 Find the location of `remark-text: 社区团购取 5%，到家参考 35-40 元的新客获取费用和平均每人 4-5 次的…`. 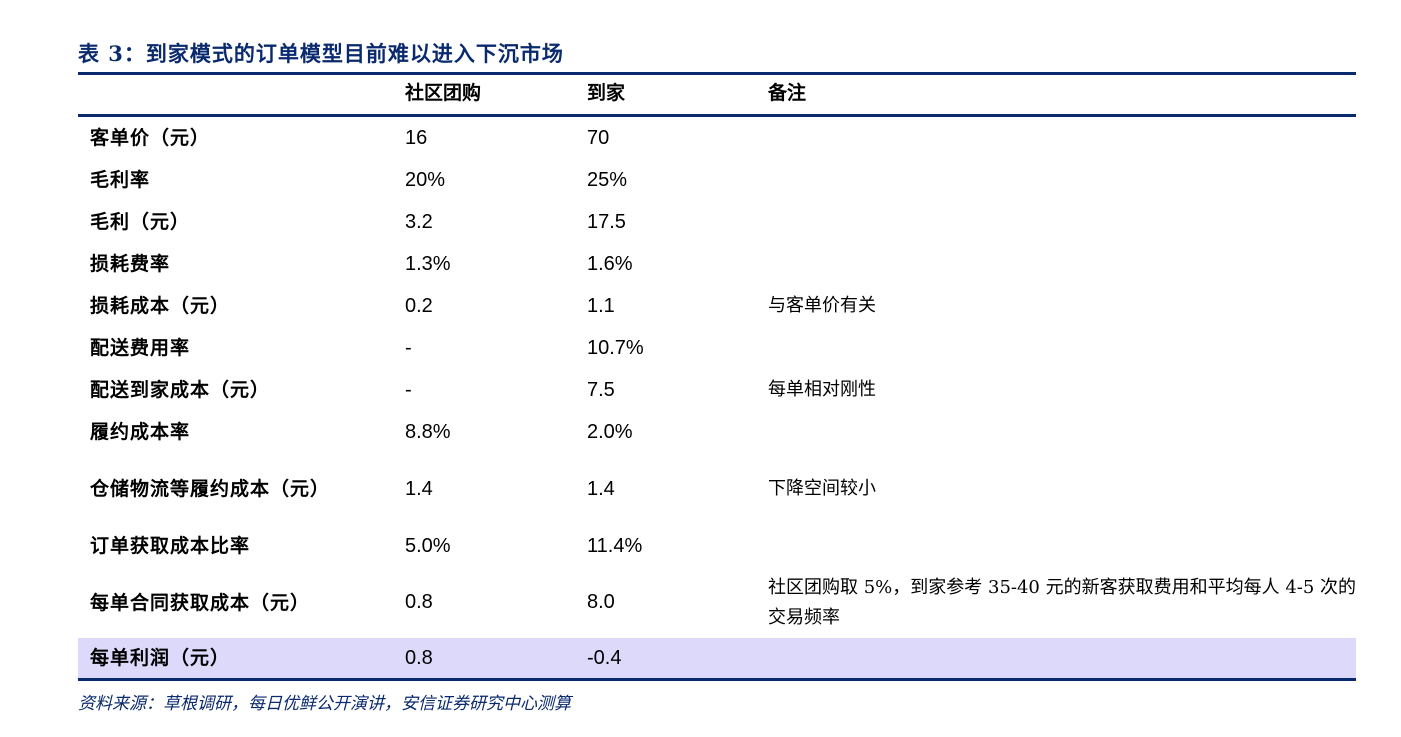

remark-text: 社区团购取 5%，到家参考 35-40 元的新客获取费用和平均每人 4-5 次的… is located at coordinates (1062, 602).